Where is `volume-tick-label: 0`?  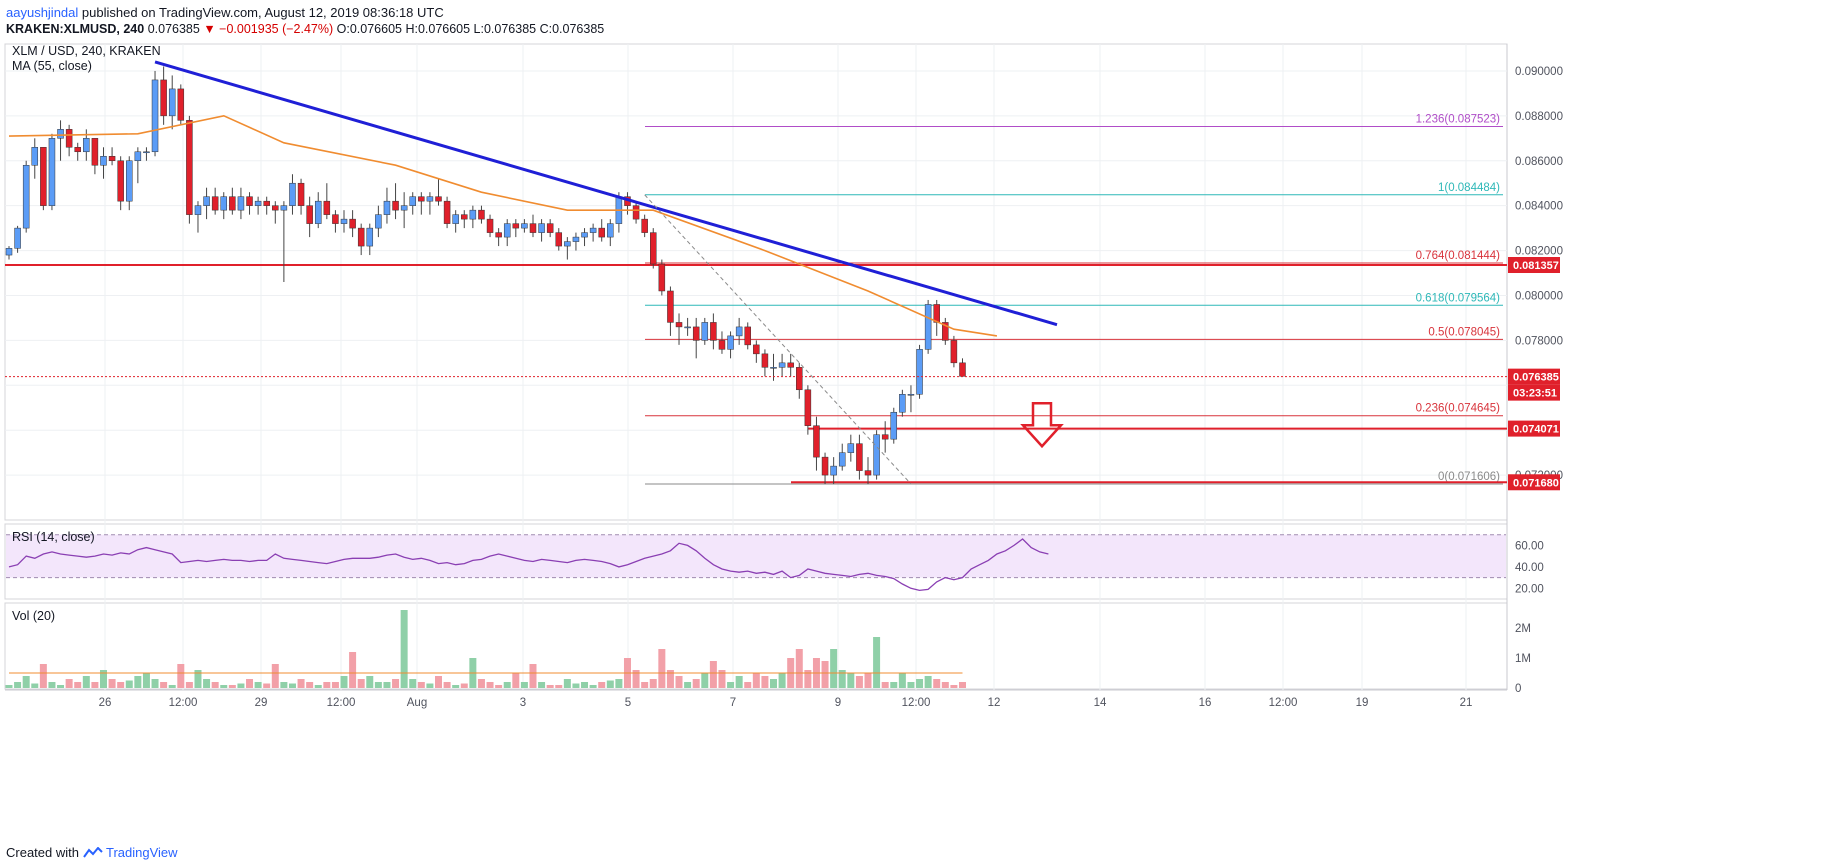 volume-tick-label: 0 is located at coordinates (1518, 689).